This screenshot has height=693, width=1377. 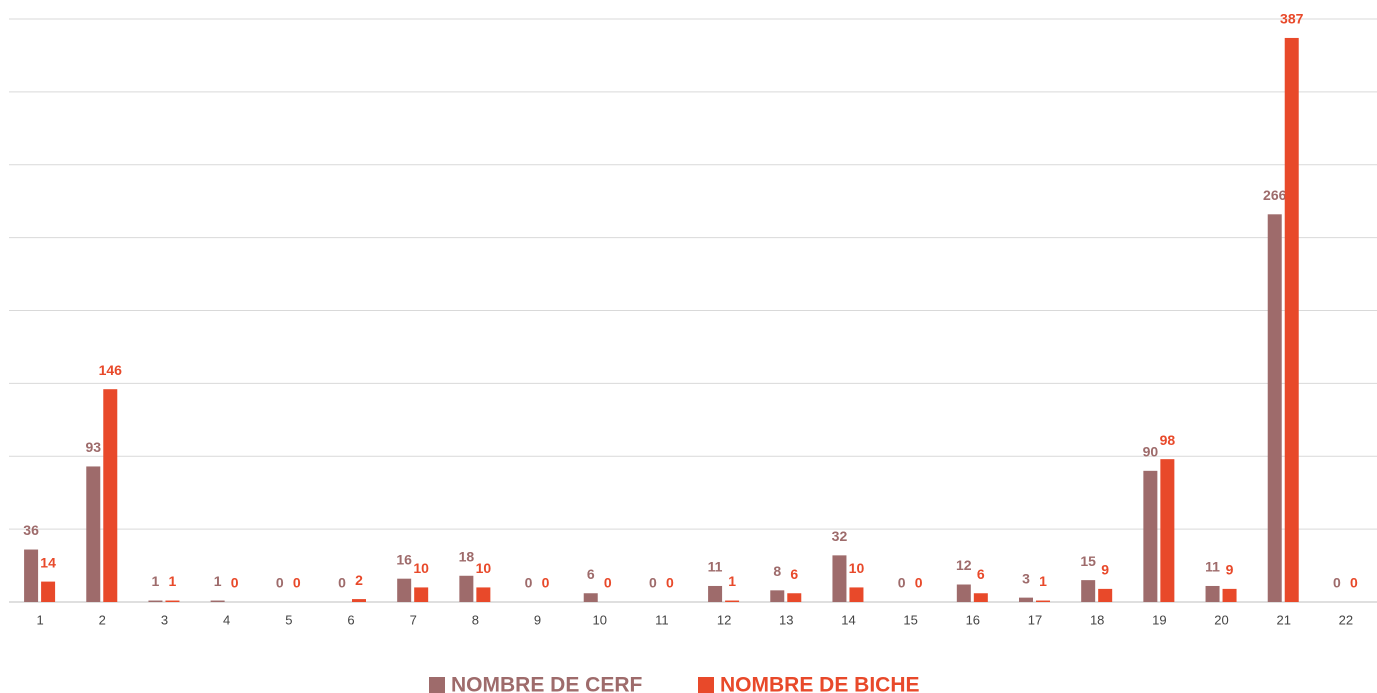 I want to click on legend-label: NOMBRE DE CERF, so click(x=547, y=683).